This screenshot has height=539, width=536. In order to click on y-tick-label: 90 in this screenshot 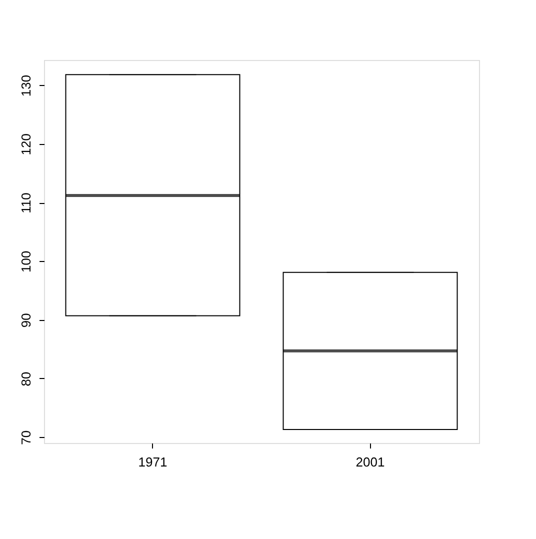, I will do `click(26, 320)`.